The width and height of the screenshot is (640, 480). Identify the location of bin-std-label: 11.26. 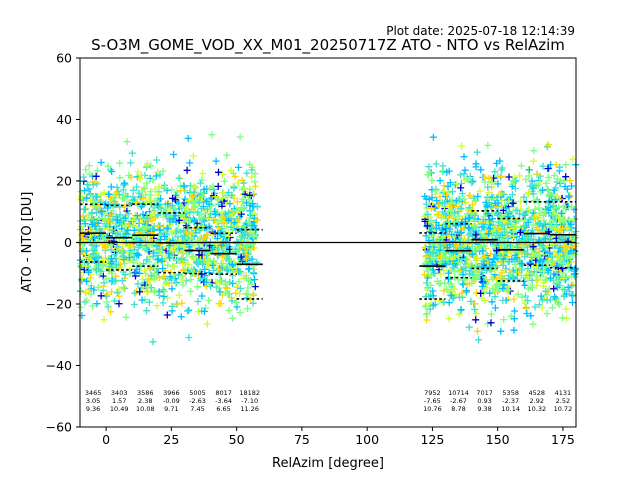
(249, 409).